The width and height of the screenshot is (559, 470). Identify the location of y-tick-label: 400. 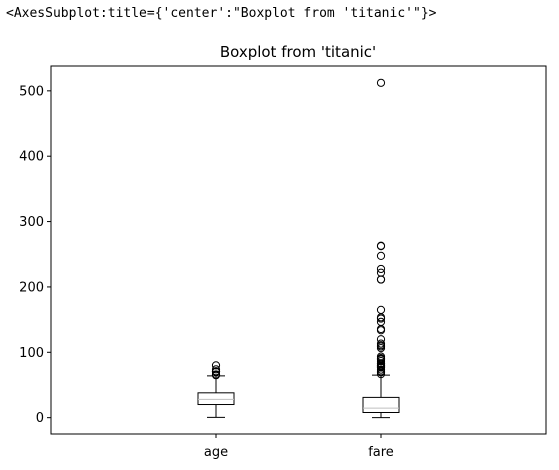
(31, 157).